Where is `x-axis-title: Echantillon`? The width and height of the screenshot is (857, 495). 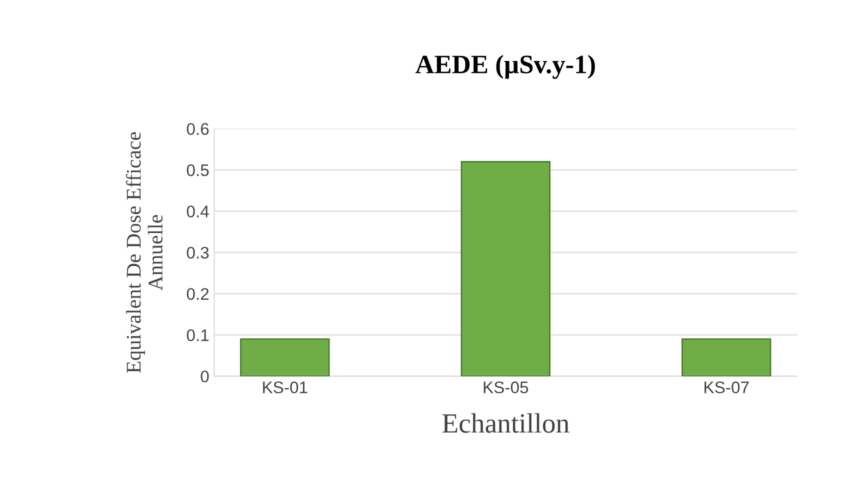
x-axis-title: Echantillon is located at coordinates (506, 423).